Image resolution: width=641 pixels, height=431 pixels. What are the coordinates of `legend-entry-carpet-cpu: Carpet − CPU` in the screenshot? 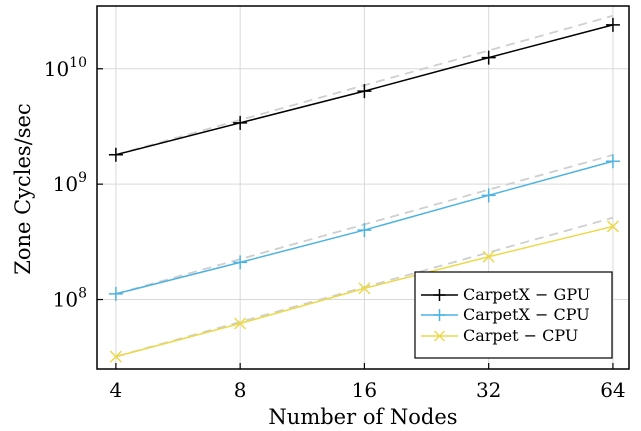 It's located at (499, 335).